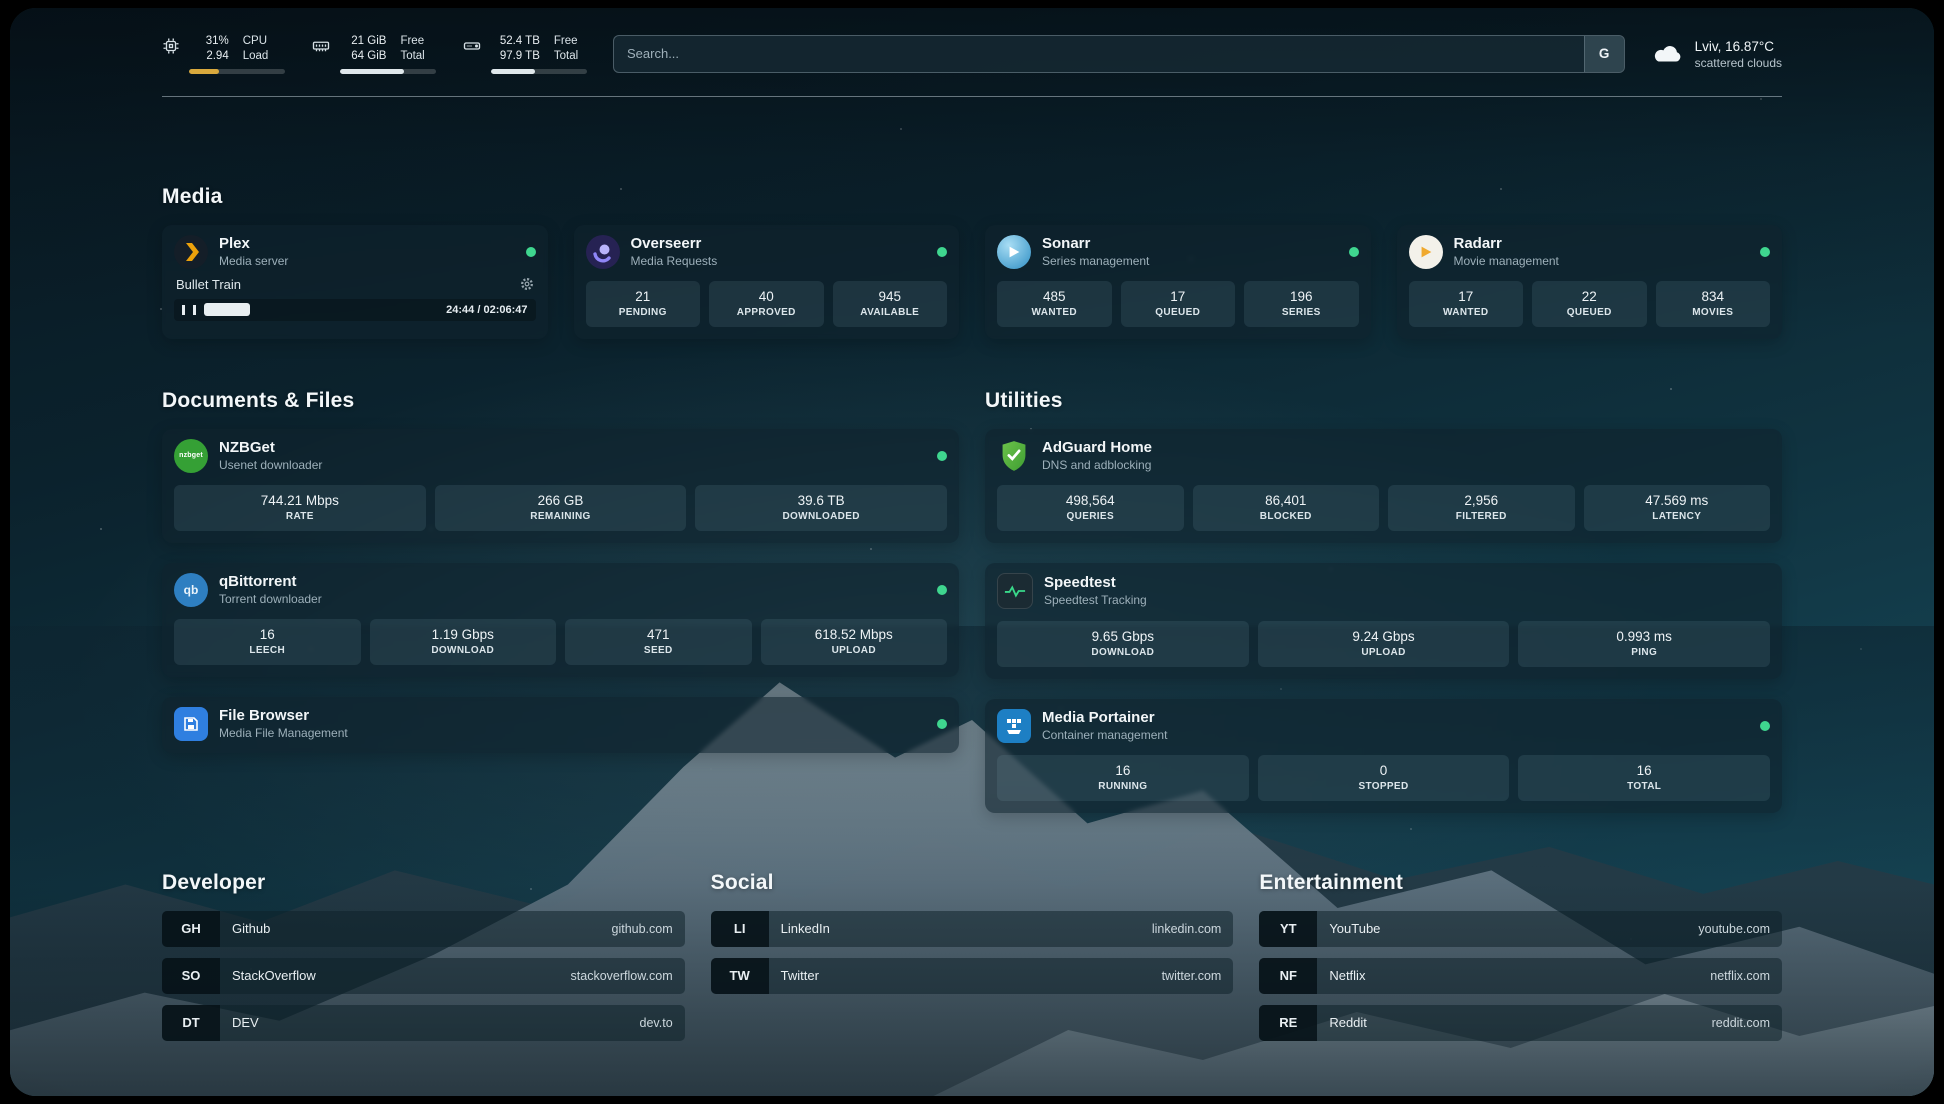 The width and height of the screenshot is (1944, 1104). What do you see at coordinates (1466, 297) in the screenshot?
I see `stat-value: 17` at bounding box center [1466, 297].